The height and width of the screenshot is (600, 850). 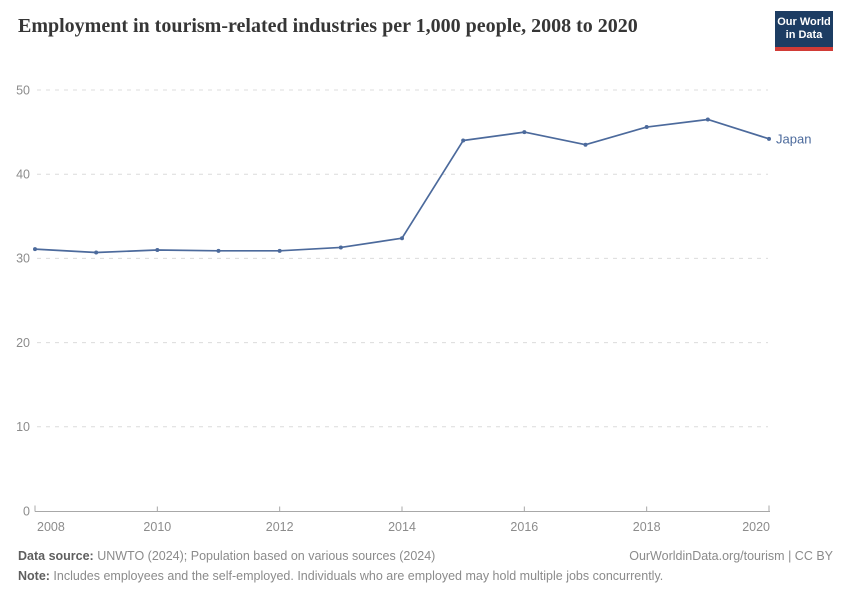 What do you see at coordinates (402, 527) in the screenshot?
I see `x-tick-label-2014: 2014` at bounding box center [402, 527].